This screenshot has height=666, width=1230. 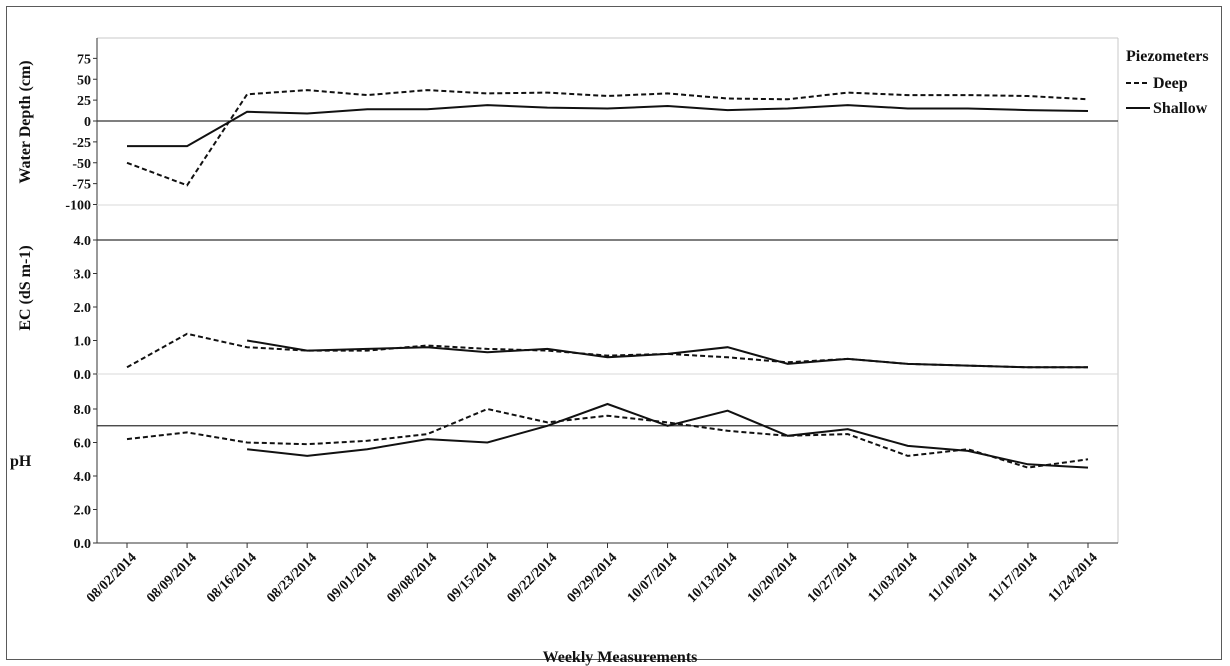 What do you see at coordinates (83, 410) in the screenshot?
I see `ph-ytick-label: 8.0` at bounding box center [83, 410].